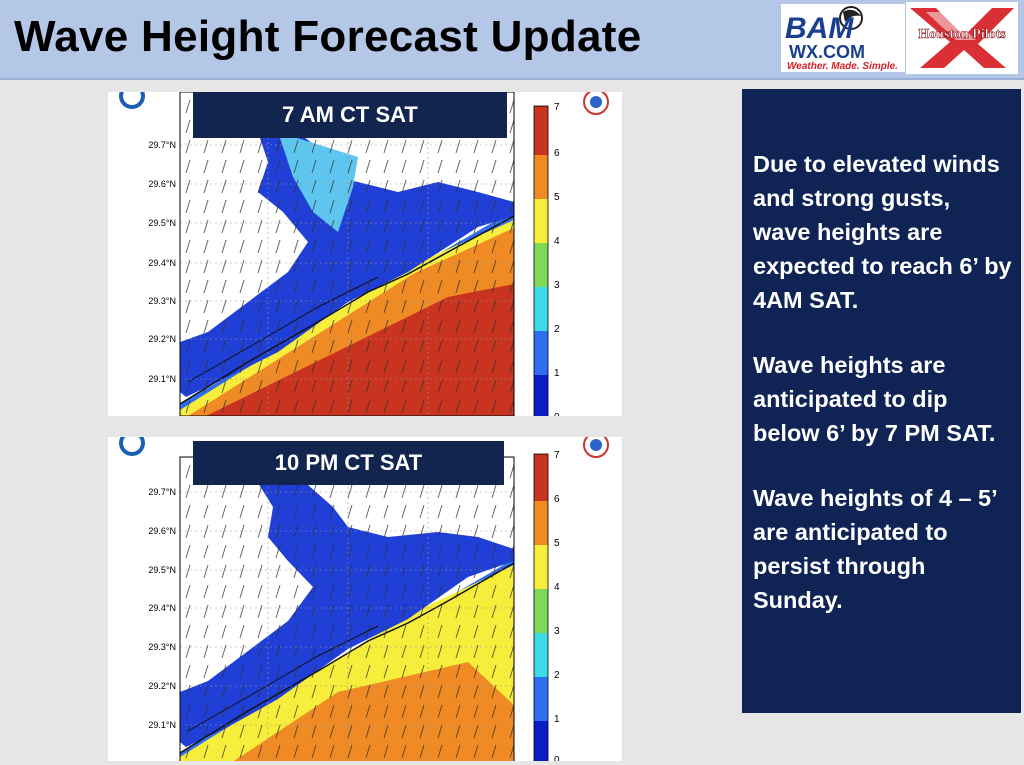 The height and width of the screenshot is (765, 1024). What do you see at coordinates (557, 373) in the screenshot?
I see `colorbar-tick: 1` at bounding box center [557, 373].